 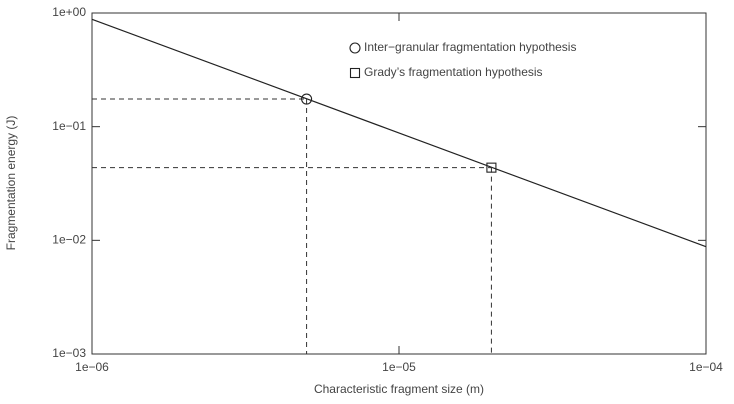 I want to click on marker-circle, so click(x=307, y=99).